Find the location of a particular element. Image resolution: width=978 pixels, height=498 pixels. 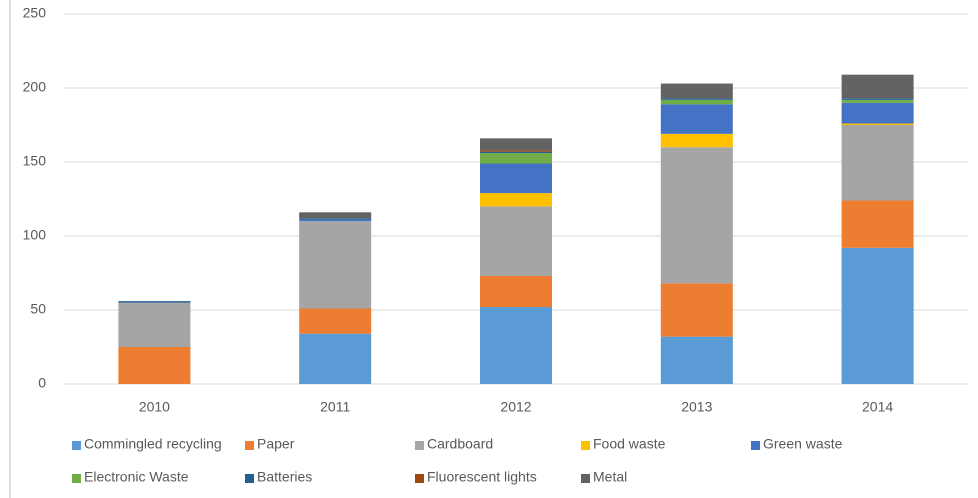

legend-label: Food waste is located at coordinates (629, 444).